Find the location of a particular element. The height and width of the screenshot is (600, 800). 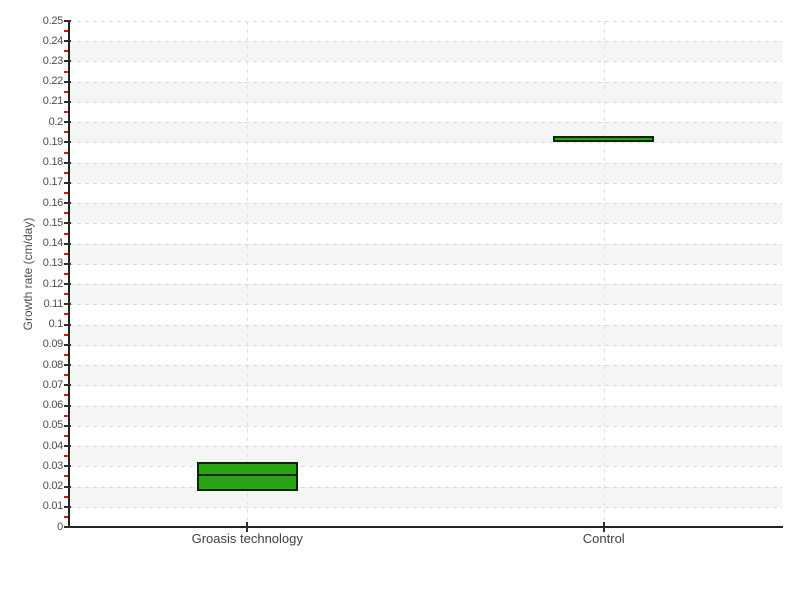

y-tick-label: 0.16 is located at coordinates (53, 202).